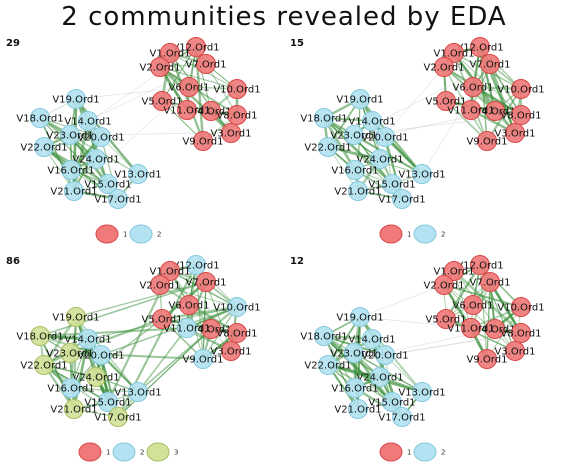  I want to click on node-label: V1.Ord1, so click(170, 54).